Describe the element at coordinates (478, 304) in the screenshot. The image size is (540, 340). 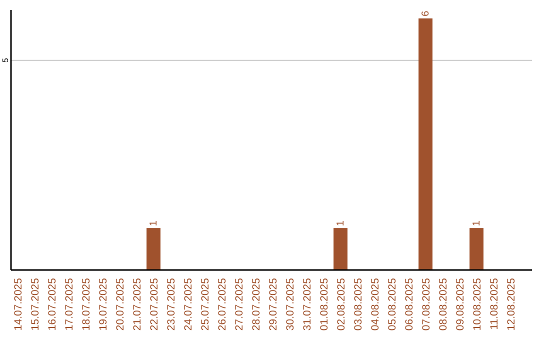
I see `x-tick-label: 10.08.2025` at that location.